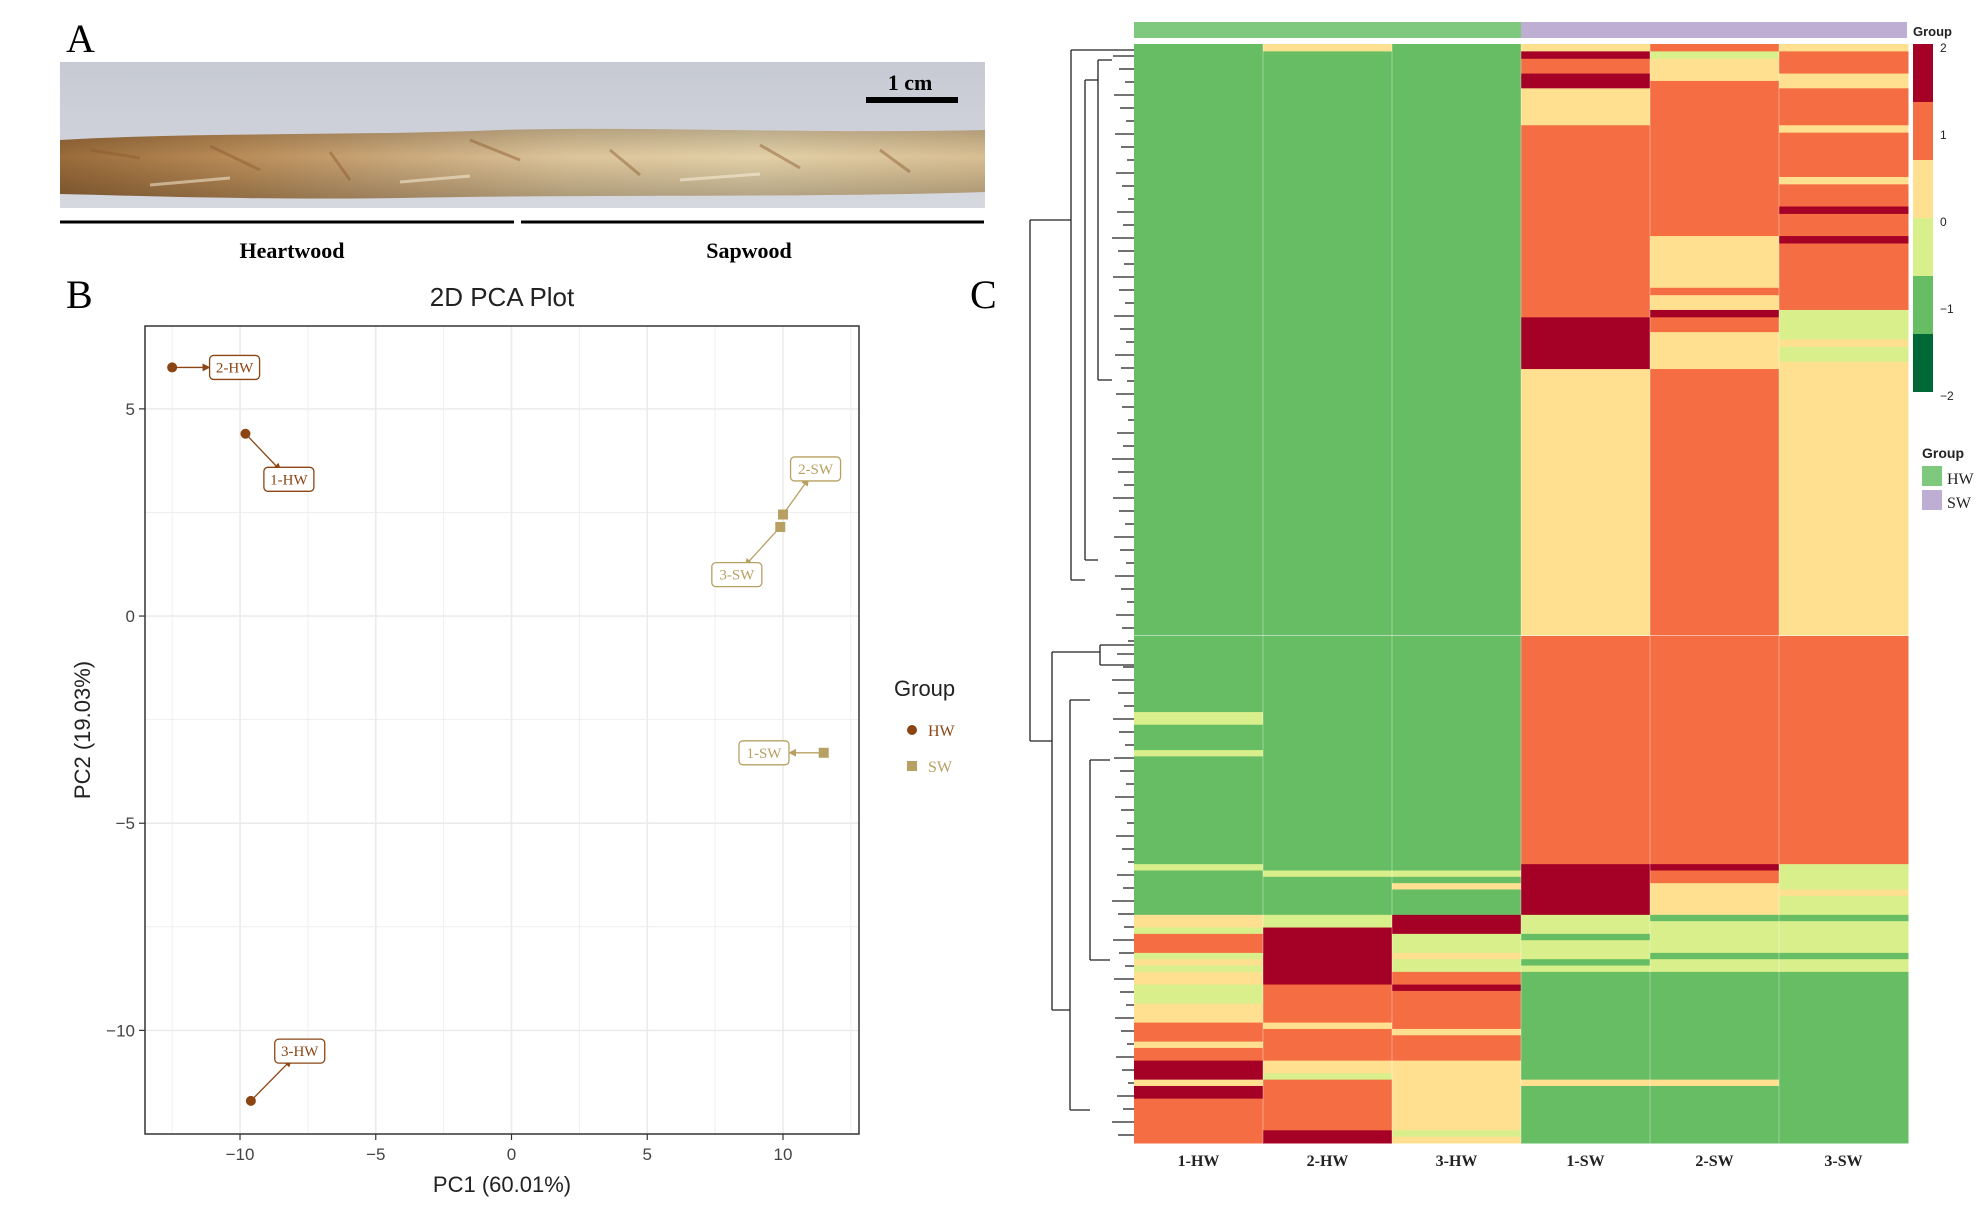  Describe the element at coordinates (1199, 1161) in the screenshot. I see `column-label-1-HW: 1-HW` at that location.